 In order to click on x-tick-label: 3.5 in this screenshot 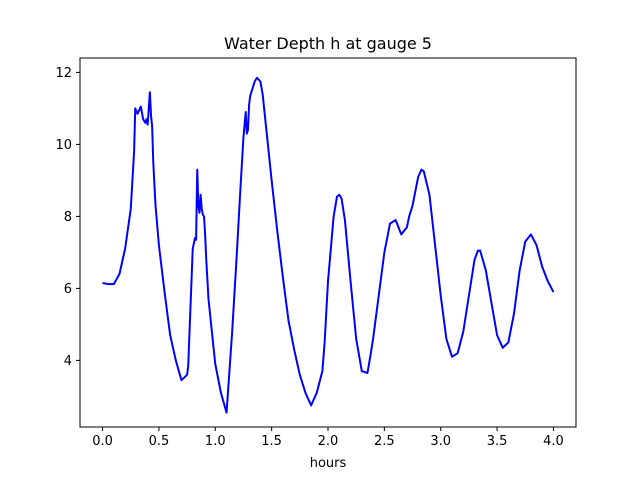, I will do `click(497, 441)`.